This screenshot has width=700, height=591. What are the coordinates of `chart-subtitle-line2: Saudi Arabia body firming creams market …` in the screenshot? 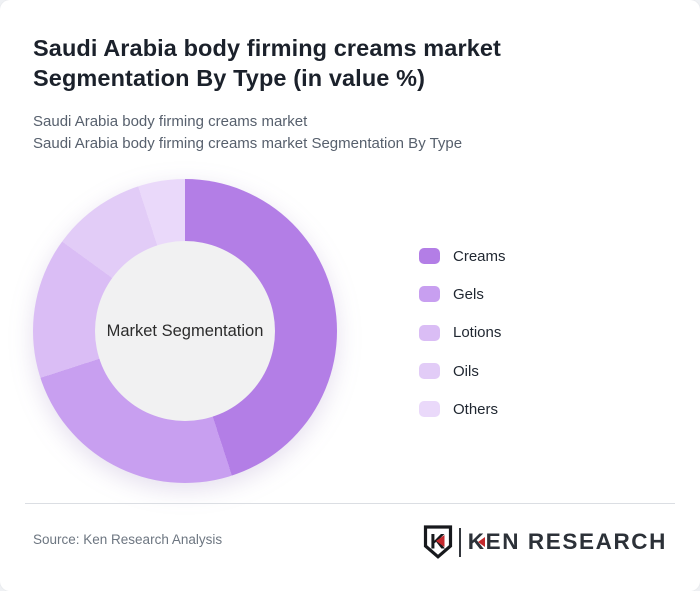 It's located at (248, 143).